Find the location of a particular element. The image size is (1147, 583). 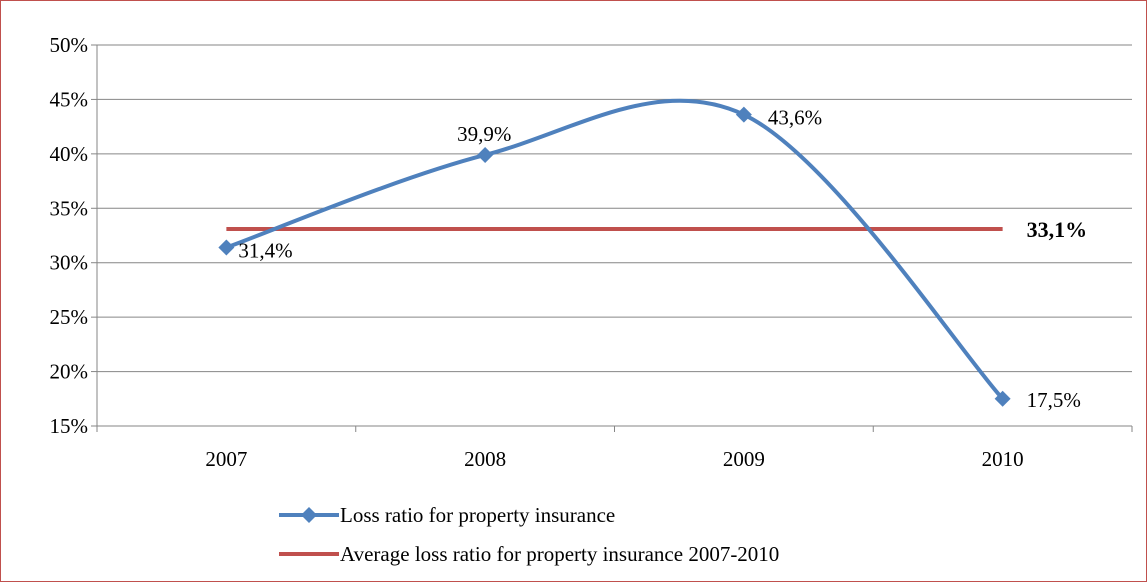

y-tick-label: 50% is located at coordinates (69, 45).